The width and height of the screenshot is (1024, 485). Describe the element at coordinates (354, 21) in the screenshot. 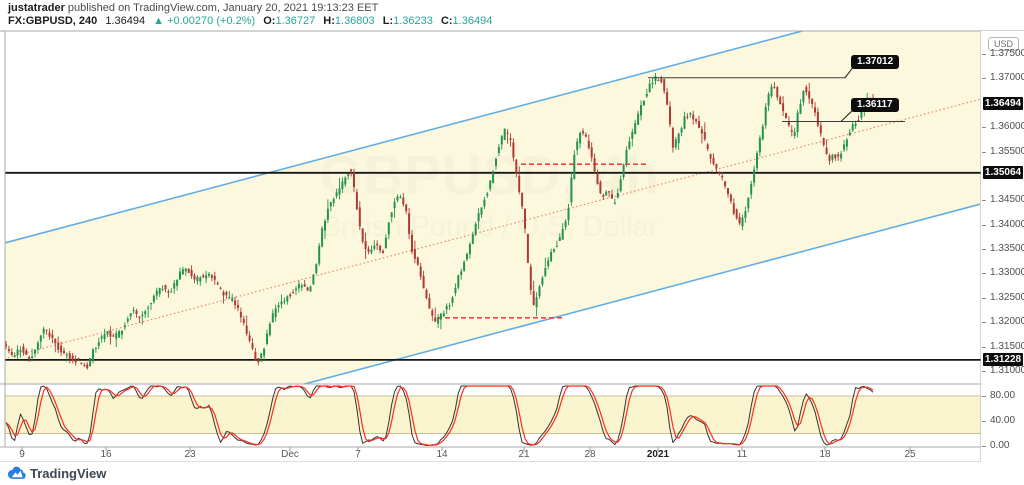

I see `high-value: 1.36803` at that location.